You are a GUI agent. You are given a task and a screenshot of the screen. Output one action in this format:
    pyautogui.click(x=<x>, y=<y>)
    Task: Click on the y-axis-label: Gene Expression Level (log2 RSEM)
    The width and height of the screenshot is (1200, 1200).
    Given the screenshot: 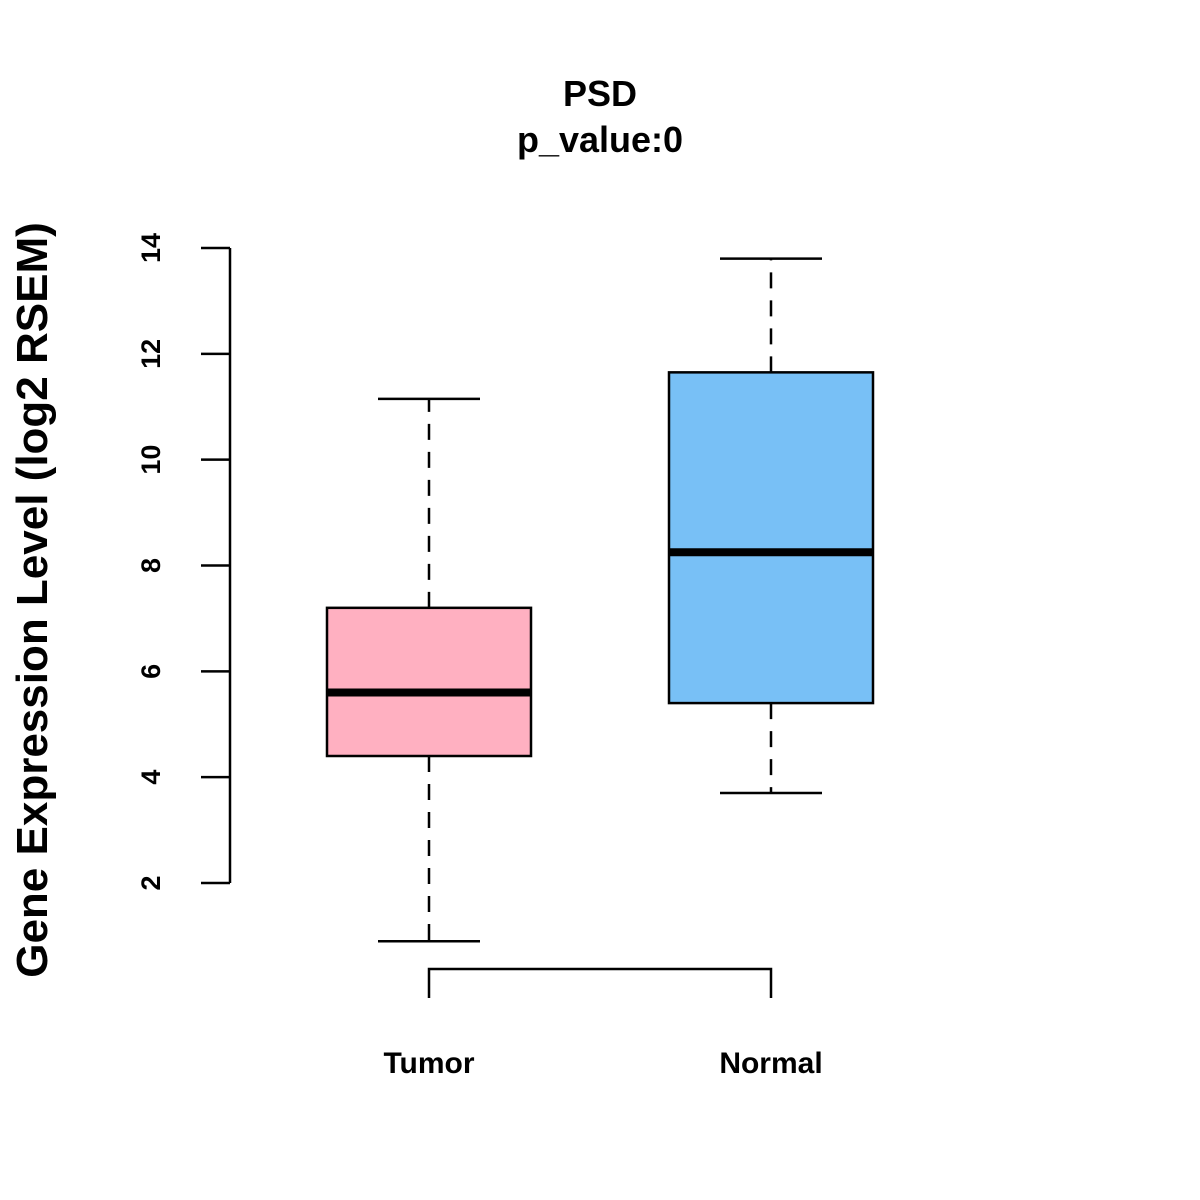 What is the action you would take?
    pyautogui.click(x=32, y=600)
    